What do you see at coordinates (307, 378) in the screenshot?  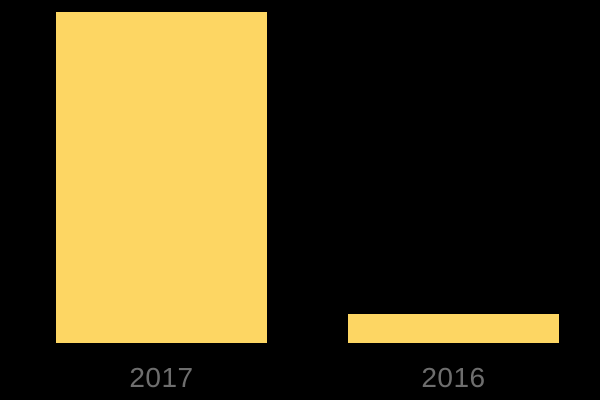 I see `x-axis-labels: 2017 2016` at bounding box center [307, 378].